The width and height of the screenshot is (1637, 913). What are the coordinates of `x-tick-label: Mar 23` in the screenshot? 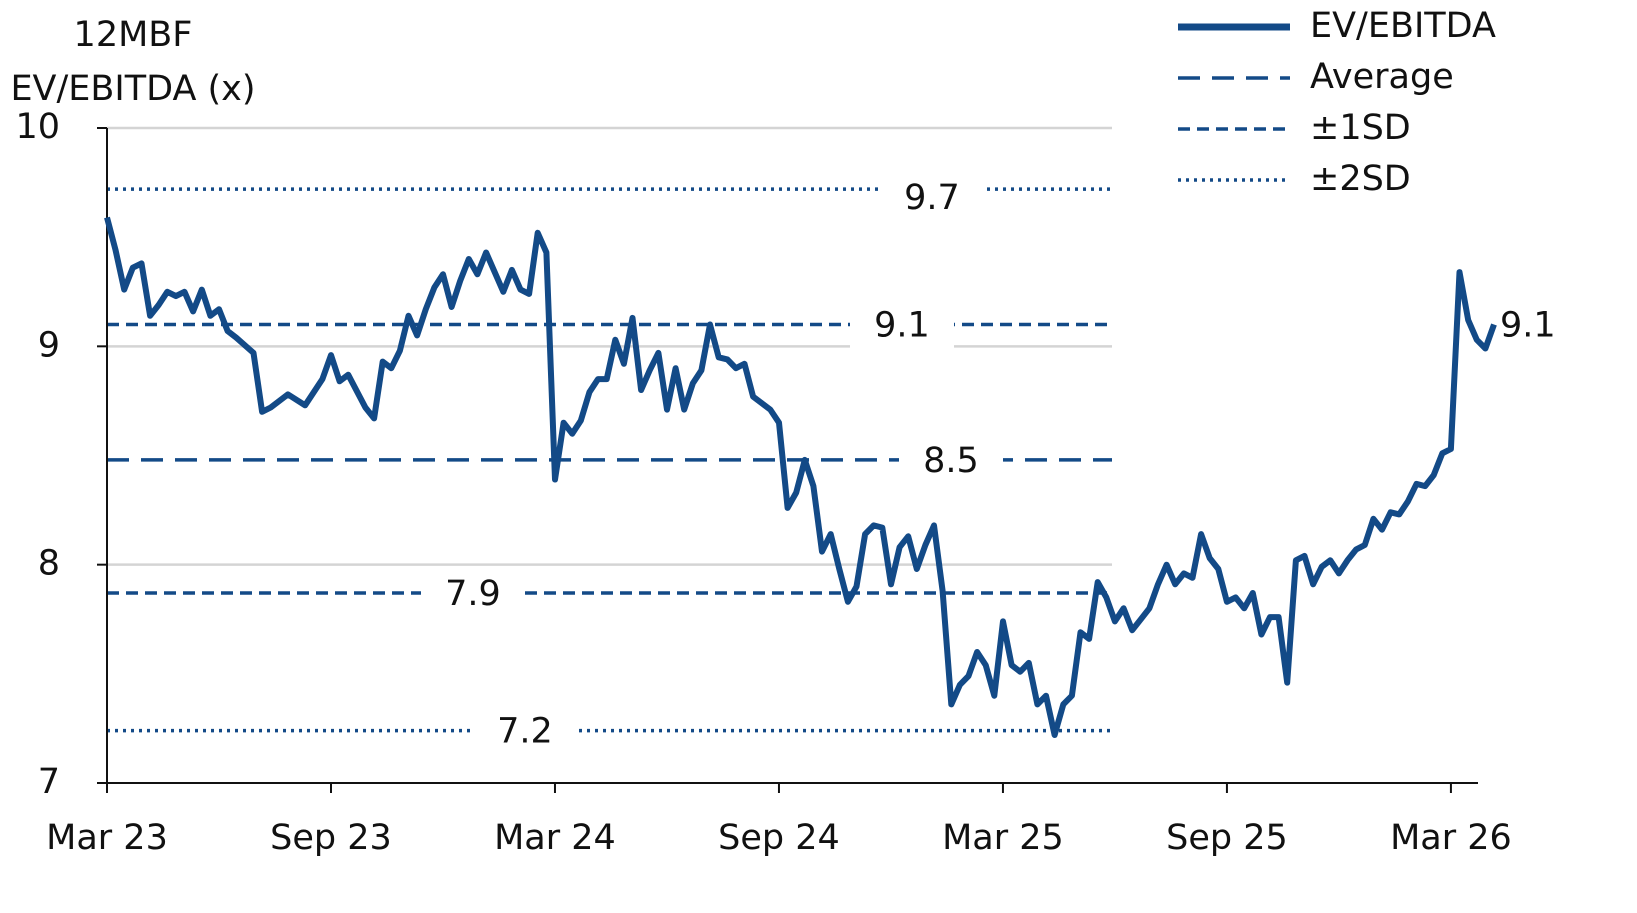 It's located at (107, 838).